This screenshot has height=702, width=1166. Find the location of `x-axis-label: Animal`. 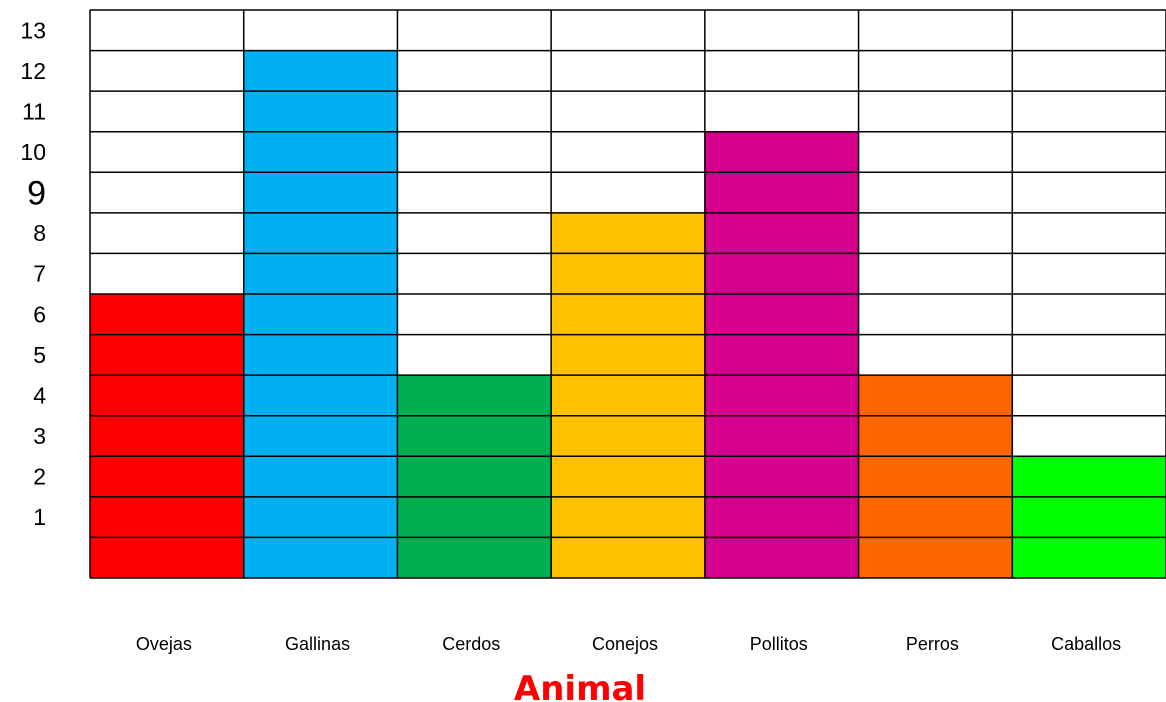

x-axis-label: Animal is located at coordinates (580, 685).